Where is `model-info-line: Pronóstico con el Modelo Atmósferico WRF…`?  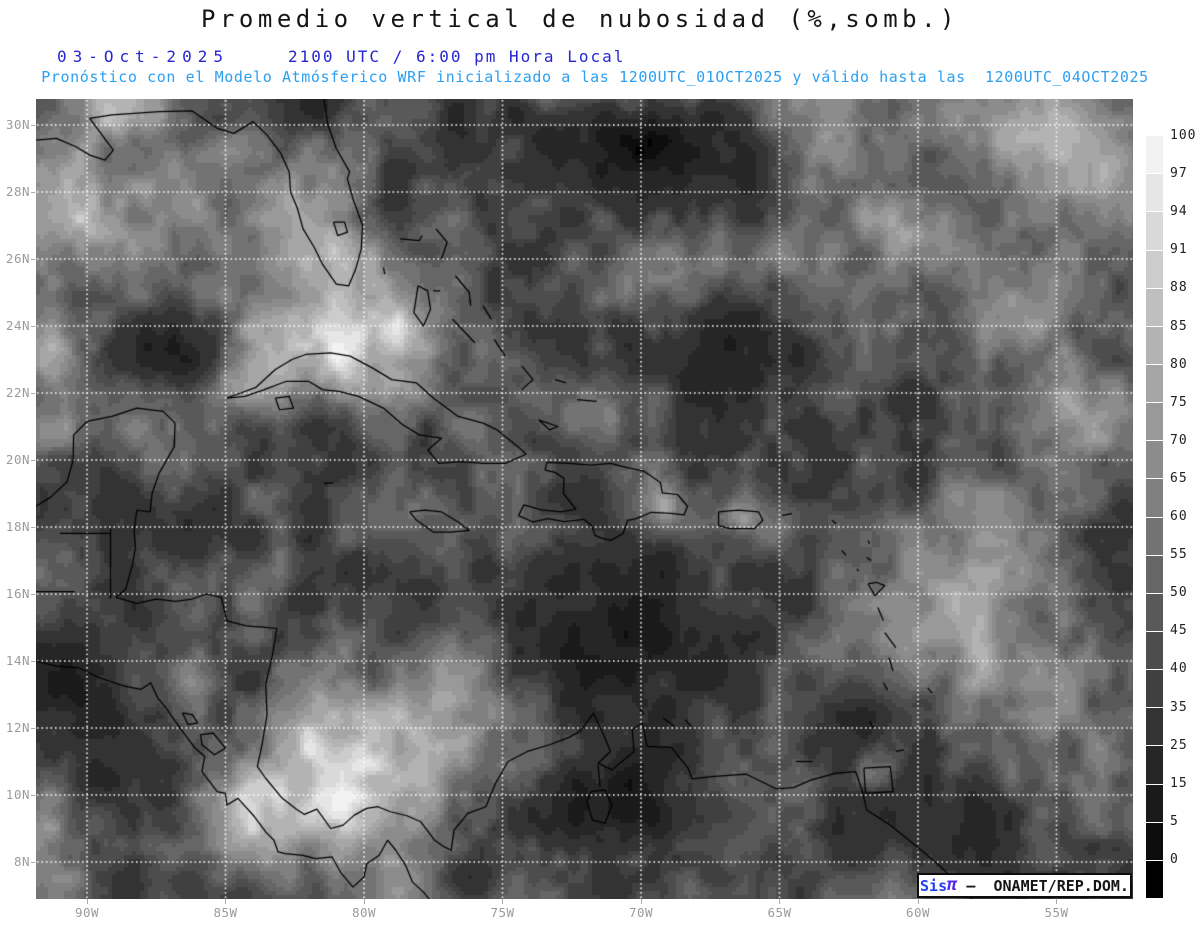 model-info-line: Pronóstico con el Modelo Atmósferico WRF… is located at coordinates (595, 77).